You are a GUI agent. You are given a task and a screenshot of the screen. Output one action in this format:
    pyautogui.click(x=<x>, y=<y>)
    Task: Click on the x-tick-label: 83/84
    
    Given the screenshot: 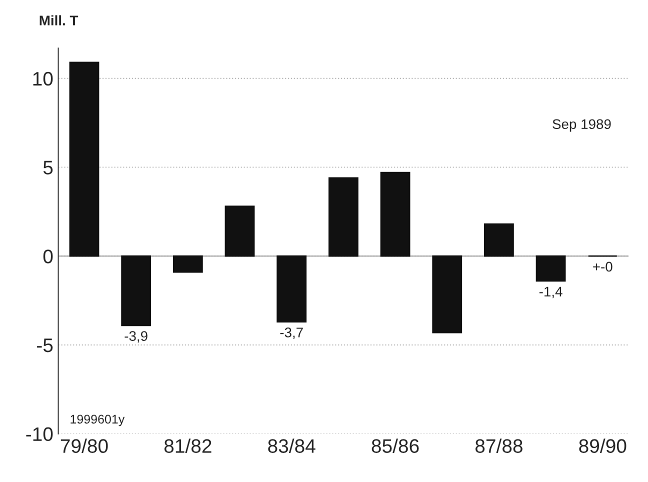 What is the action you would take?
    pyautogui.click(x=292, y=445)
    